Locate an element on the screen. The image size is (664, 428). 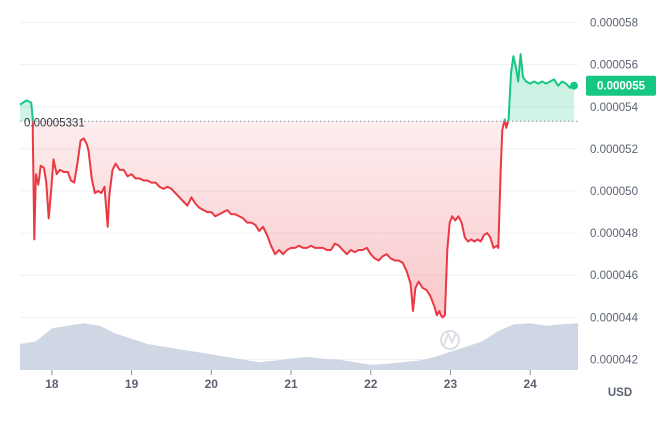
reference-price-label: 0.00005331 is located at coordinates (54, 123).